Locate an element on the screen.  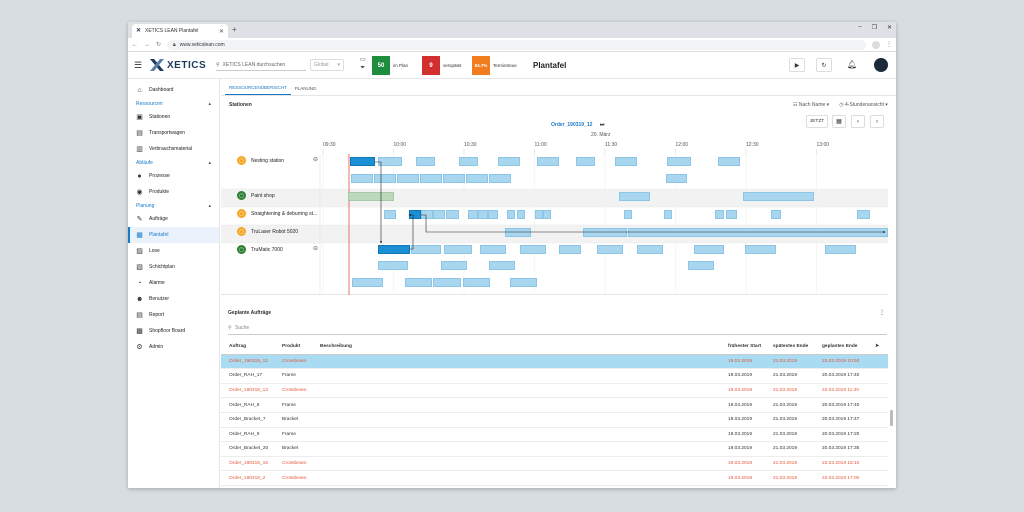
sidebar-section: Abläufe ▴ is located at coordinates (173, 162).